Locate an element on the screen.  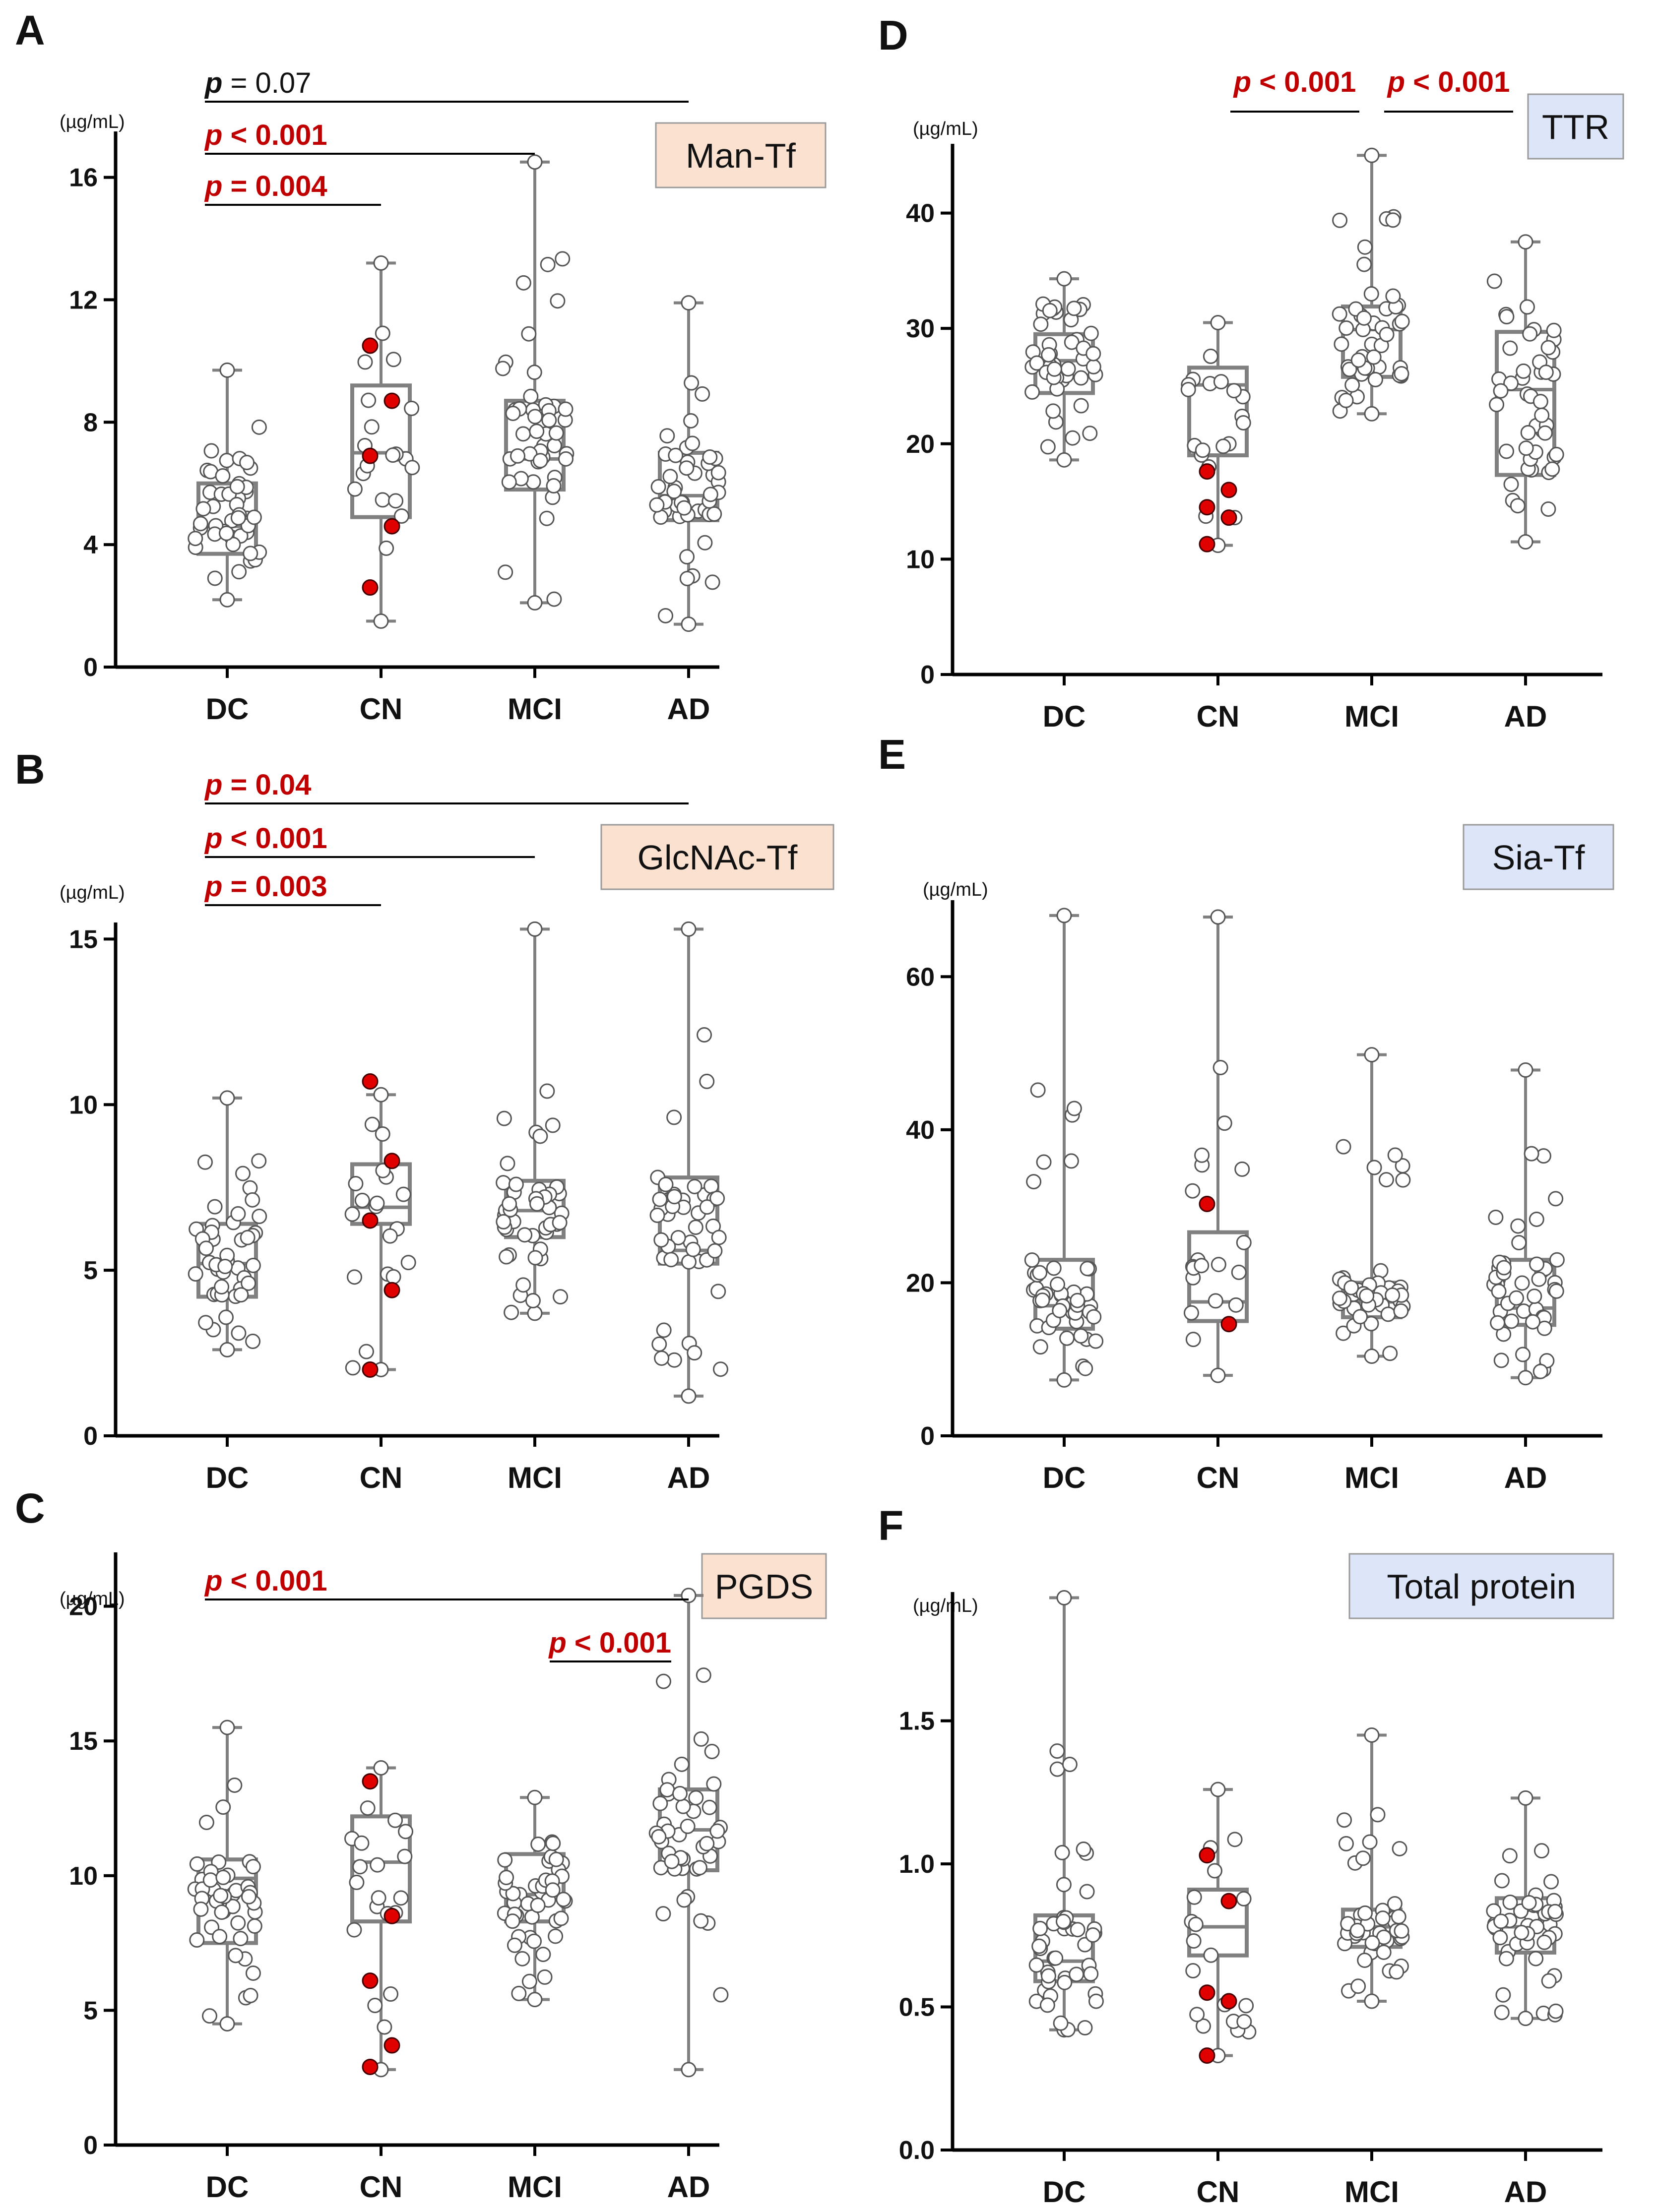
title-box: PGDS is located at coordinates (764, 1586).